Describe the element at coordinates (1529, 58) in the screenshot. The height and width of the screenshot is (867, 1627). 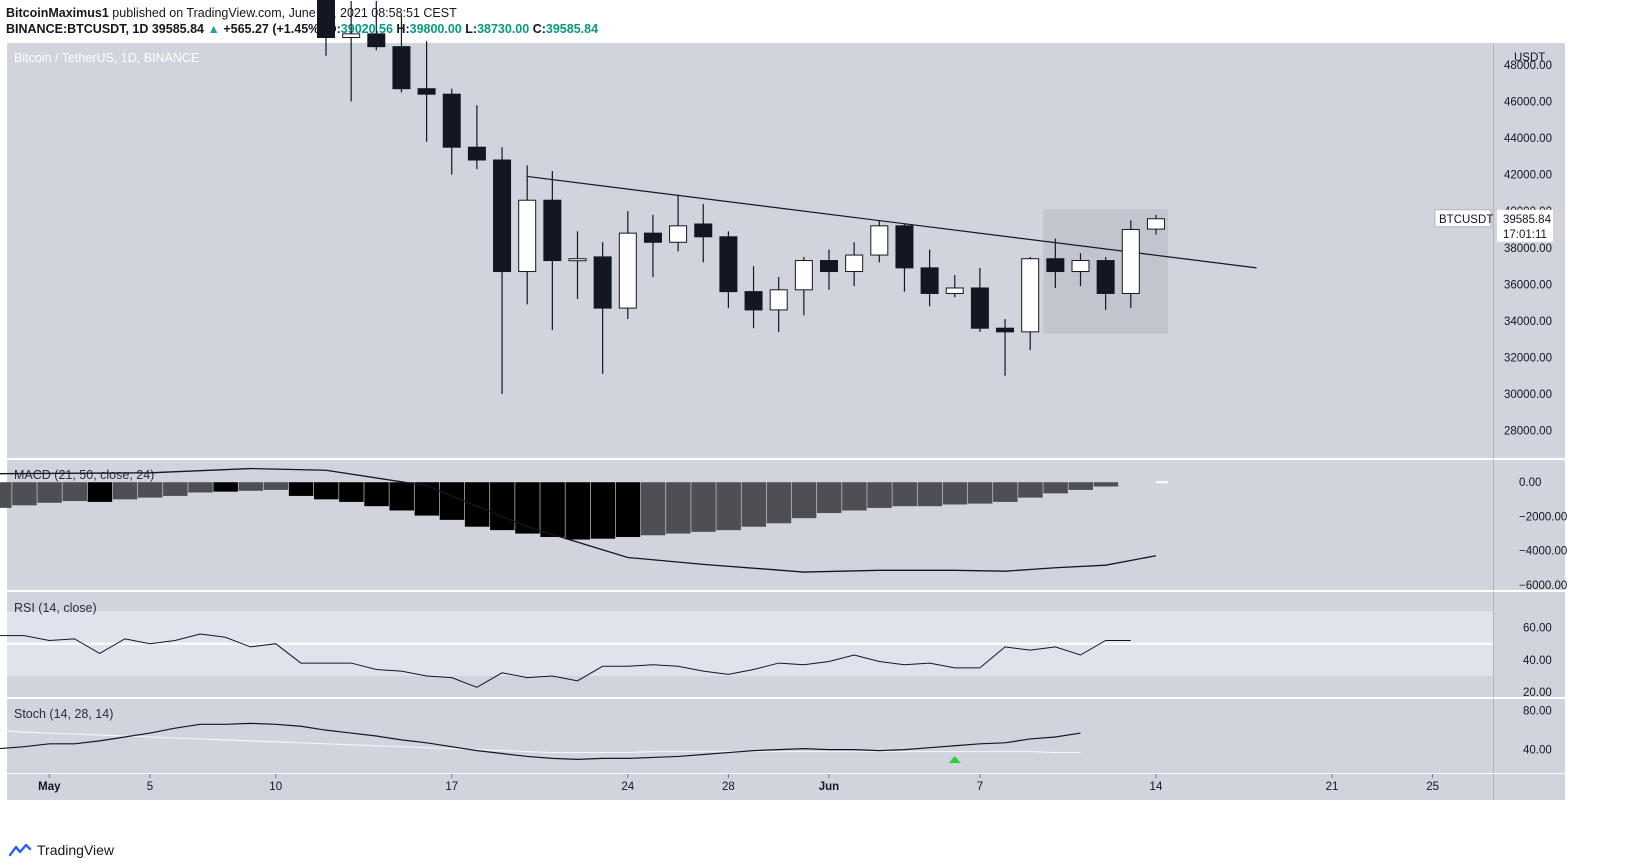
I see `price-axis-unit: USDT` at that location.